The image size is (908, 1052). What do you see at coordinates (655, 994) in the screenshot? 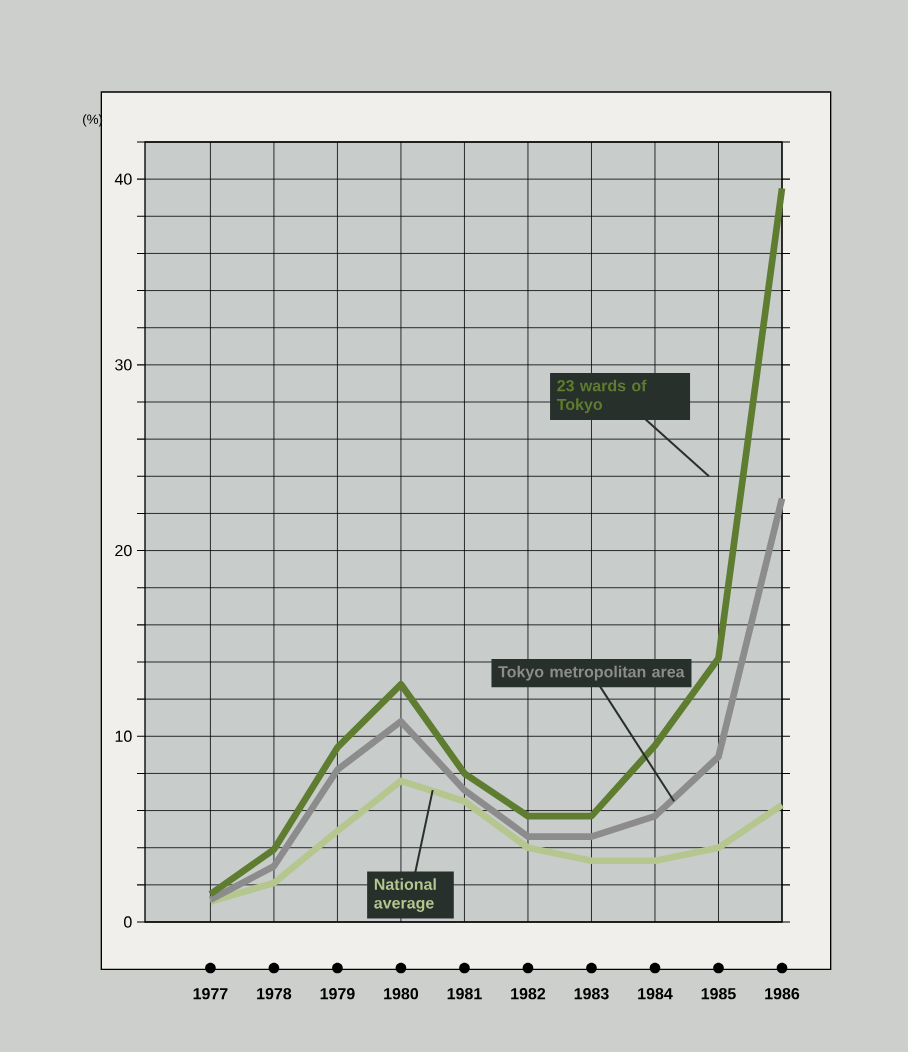
I see `x-tick-label: 1984` at bounding box center [655, 994].